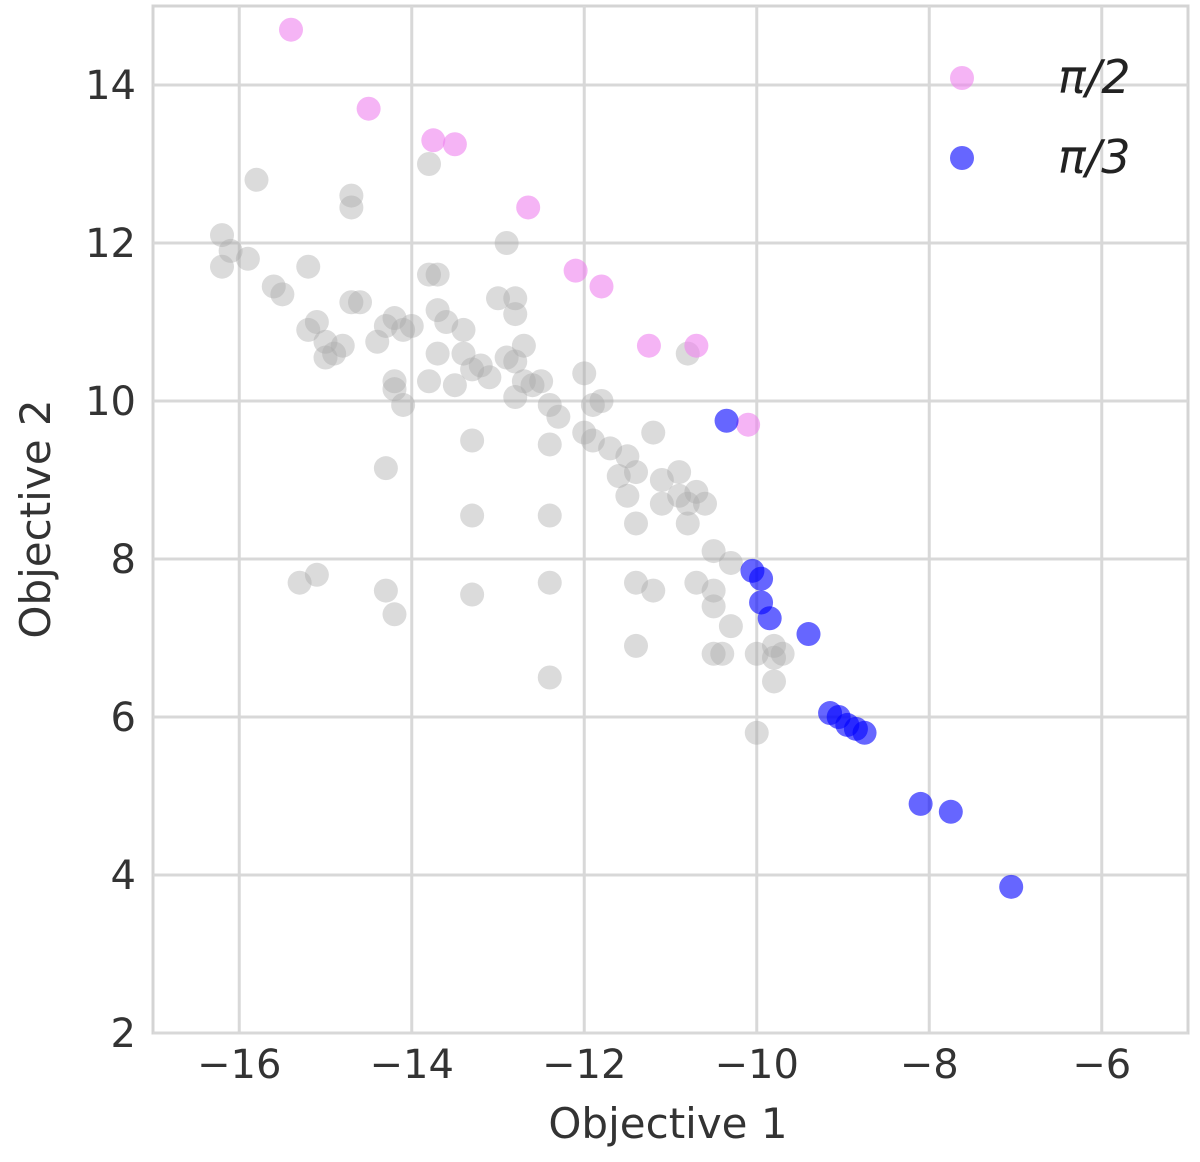  I want to click on y-tick-label: 8, so click(123, 560).